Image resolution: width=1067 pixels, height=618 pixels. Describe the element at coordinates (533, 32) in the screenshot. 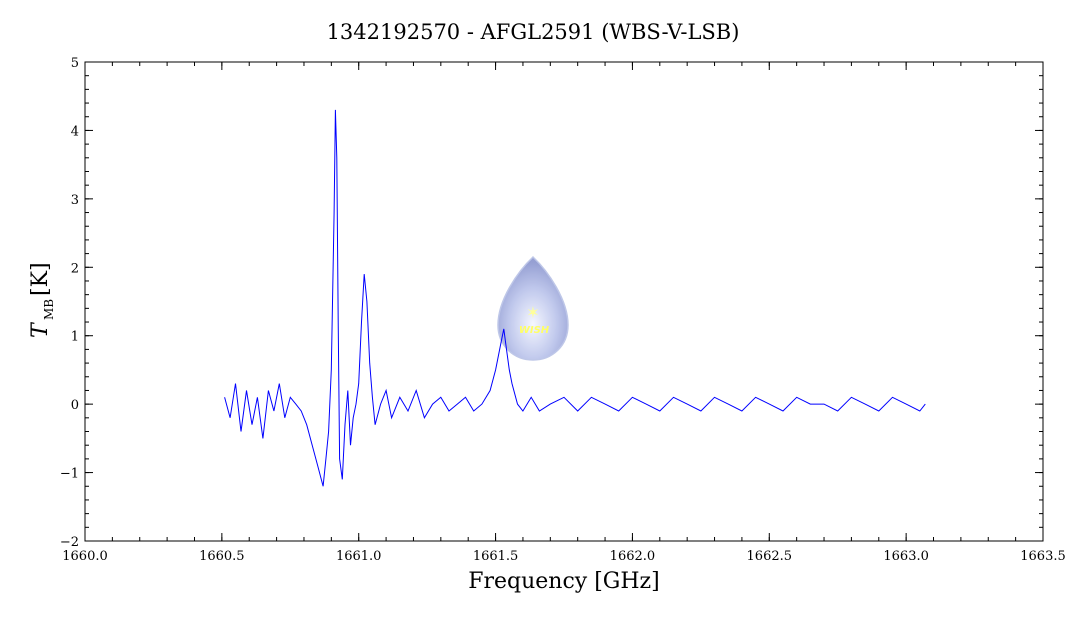

I see `chart-title: 1342192570 - AFGL2591 (WBS-V-LSB)` at that location.